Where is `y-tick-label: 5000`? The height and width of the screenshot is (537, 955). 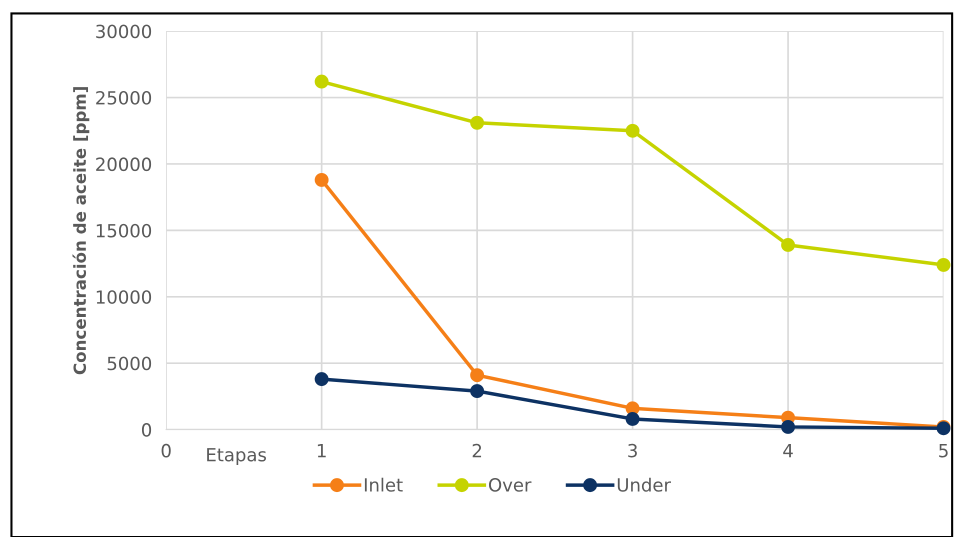
y-tick-label: 5000 is located at coordinates (130, 363).